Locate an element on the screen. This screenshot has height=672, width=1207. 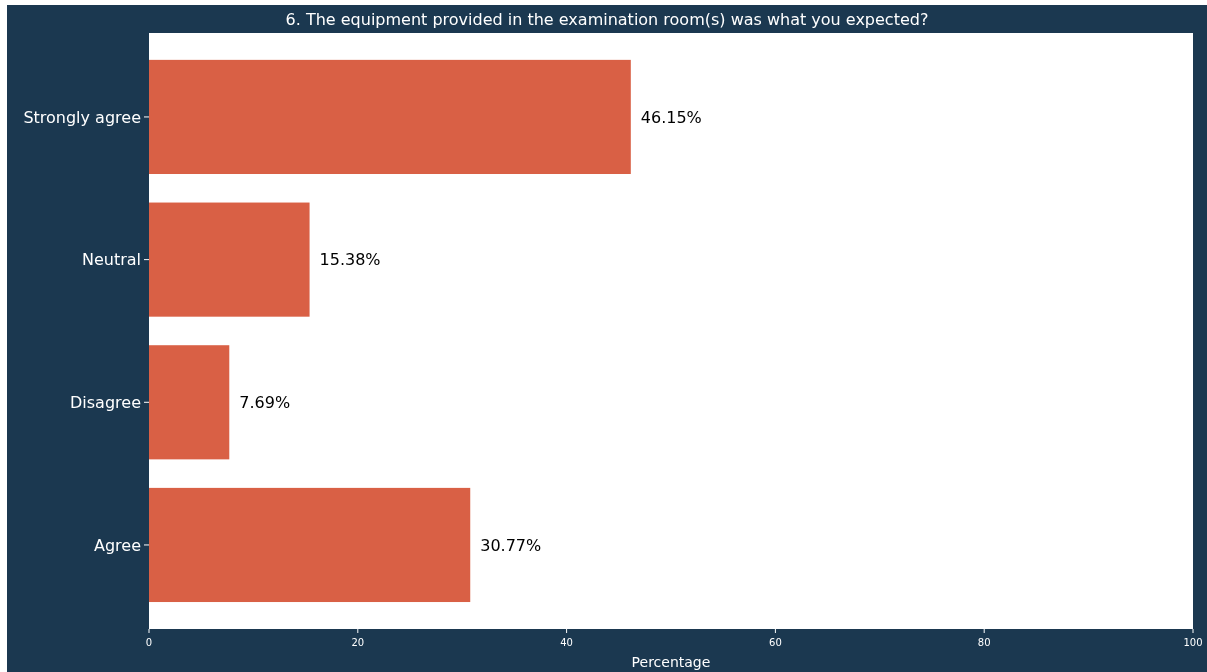
data-label: 30.77% is located at coordinates (511, 545).